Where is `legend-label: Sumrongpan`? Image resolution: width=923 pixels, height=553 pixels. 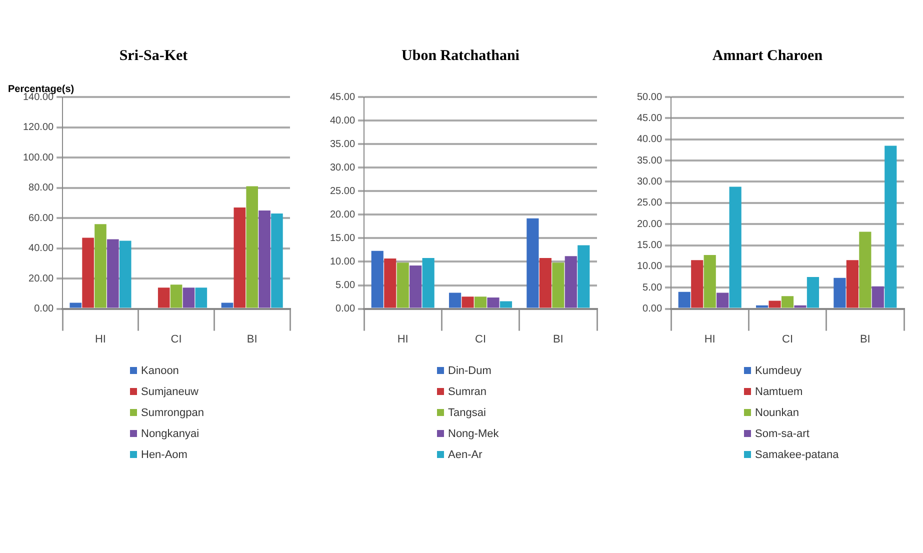
legend-label: Sumrongpan is located at coordinates (172, 413).